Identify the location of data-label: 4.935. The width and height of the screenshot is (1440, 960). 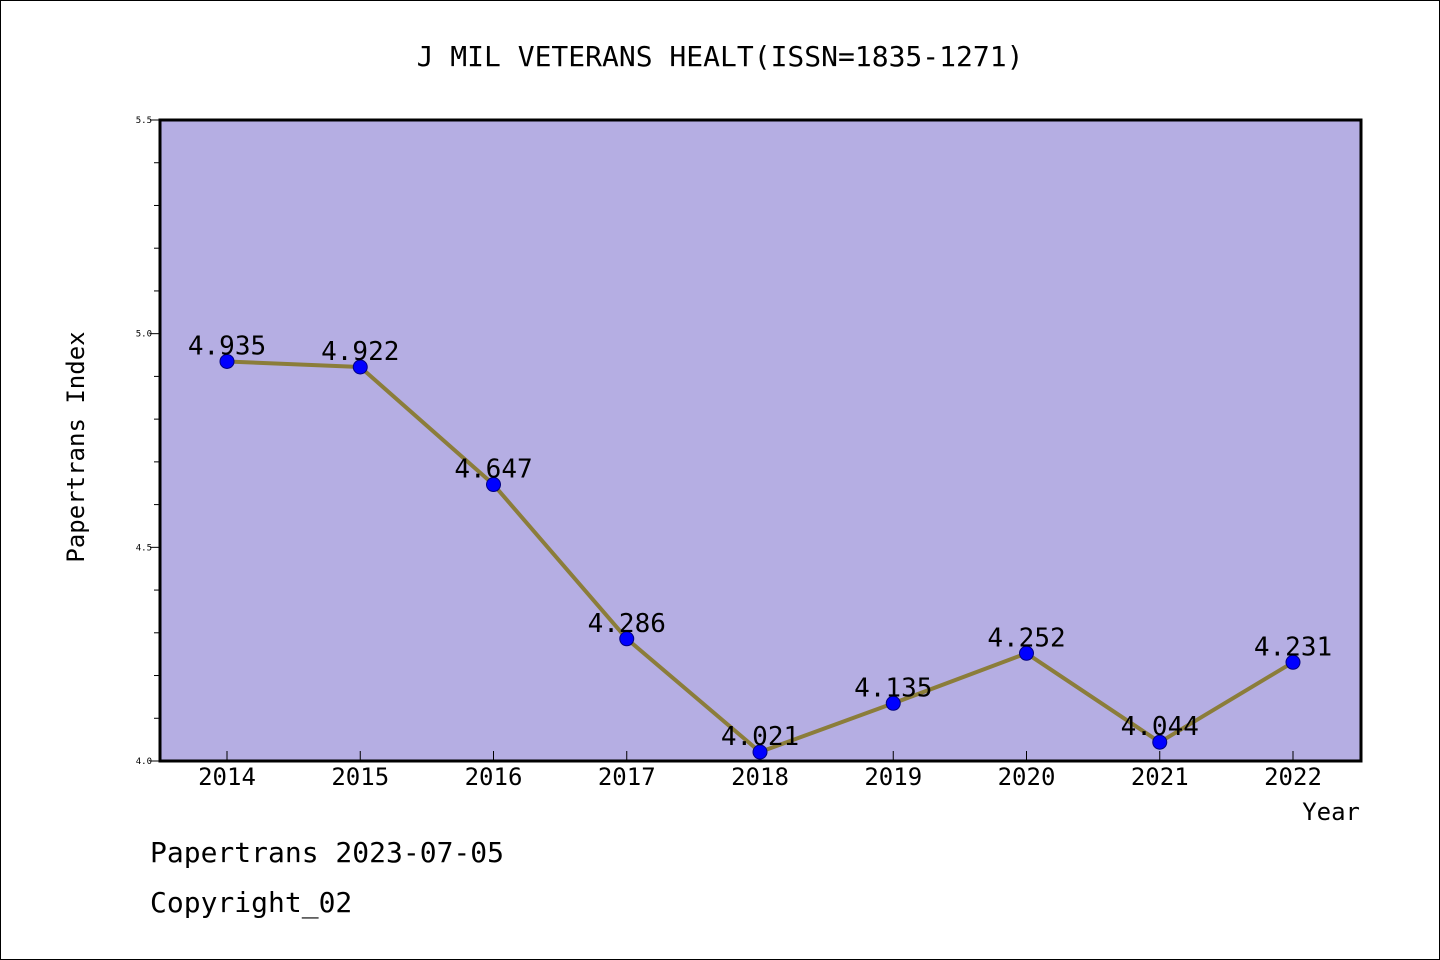
(227, 346).